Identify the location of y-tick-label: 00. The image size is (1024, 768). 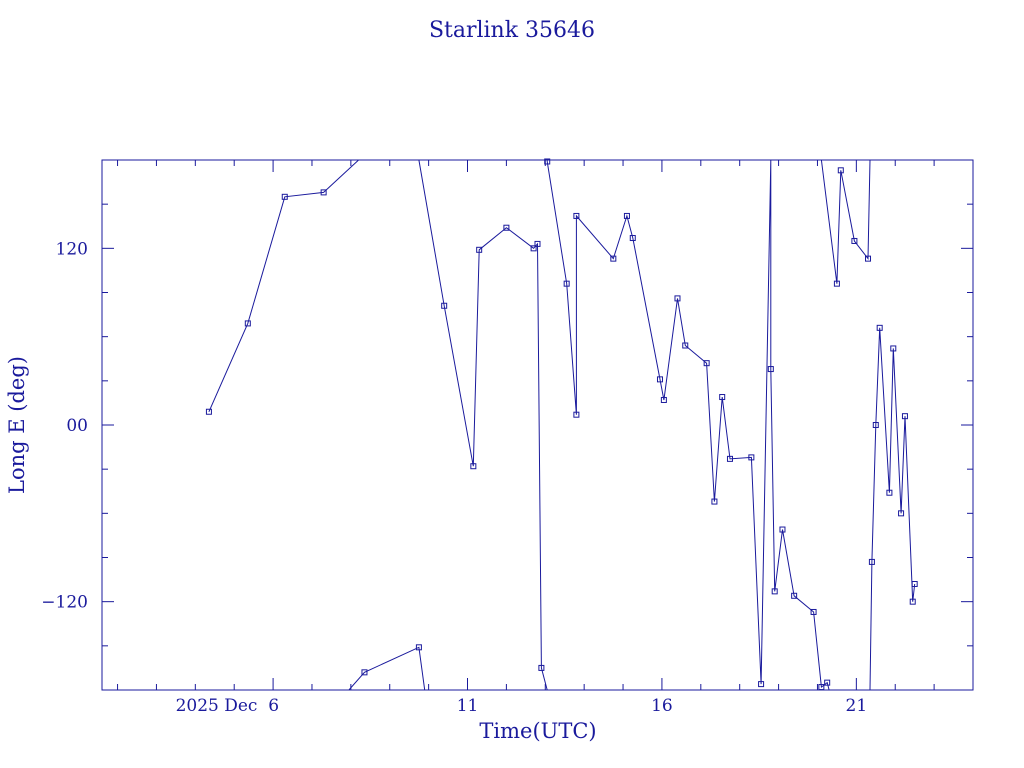
(77, 426).